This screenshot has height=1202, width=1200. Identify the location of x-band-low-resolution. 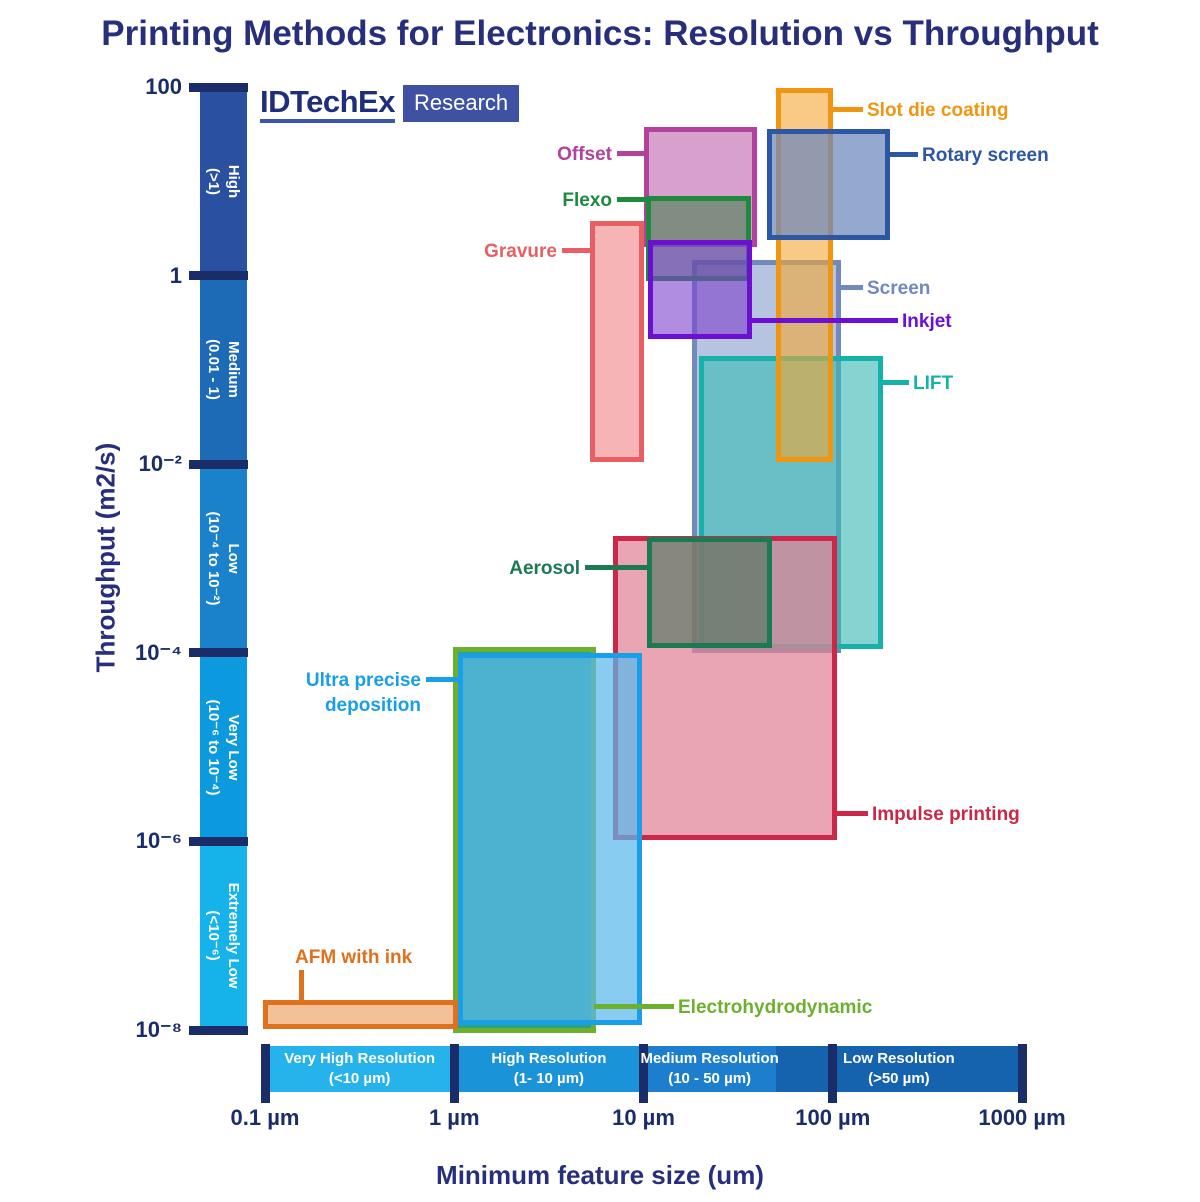
(898, 1069).